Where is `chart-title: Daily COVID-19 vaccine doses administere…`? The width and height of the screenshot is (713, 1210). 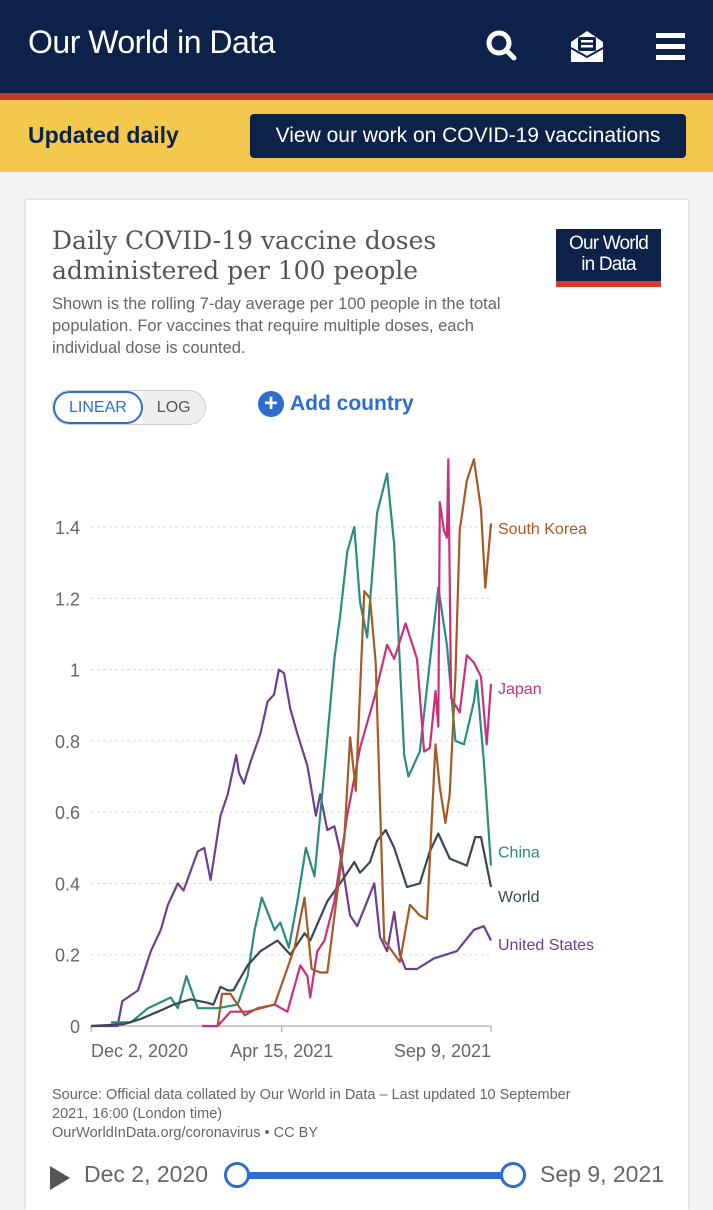
chart-title: Daily COVID-19 vaccine doses administere… is located at coordinates (244, 255).